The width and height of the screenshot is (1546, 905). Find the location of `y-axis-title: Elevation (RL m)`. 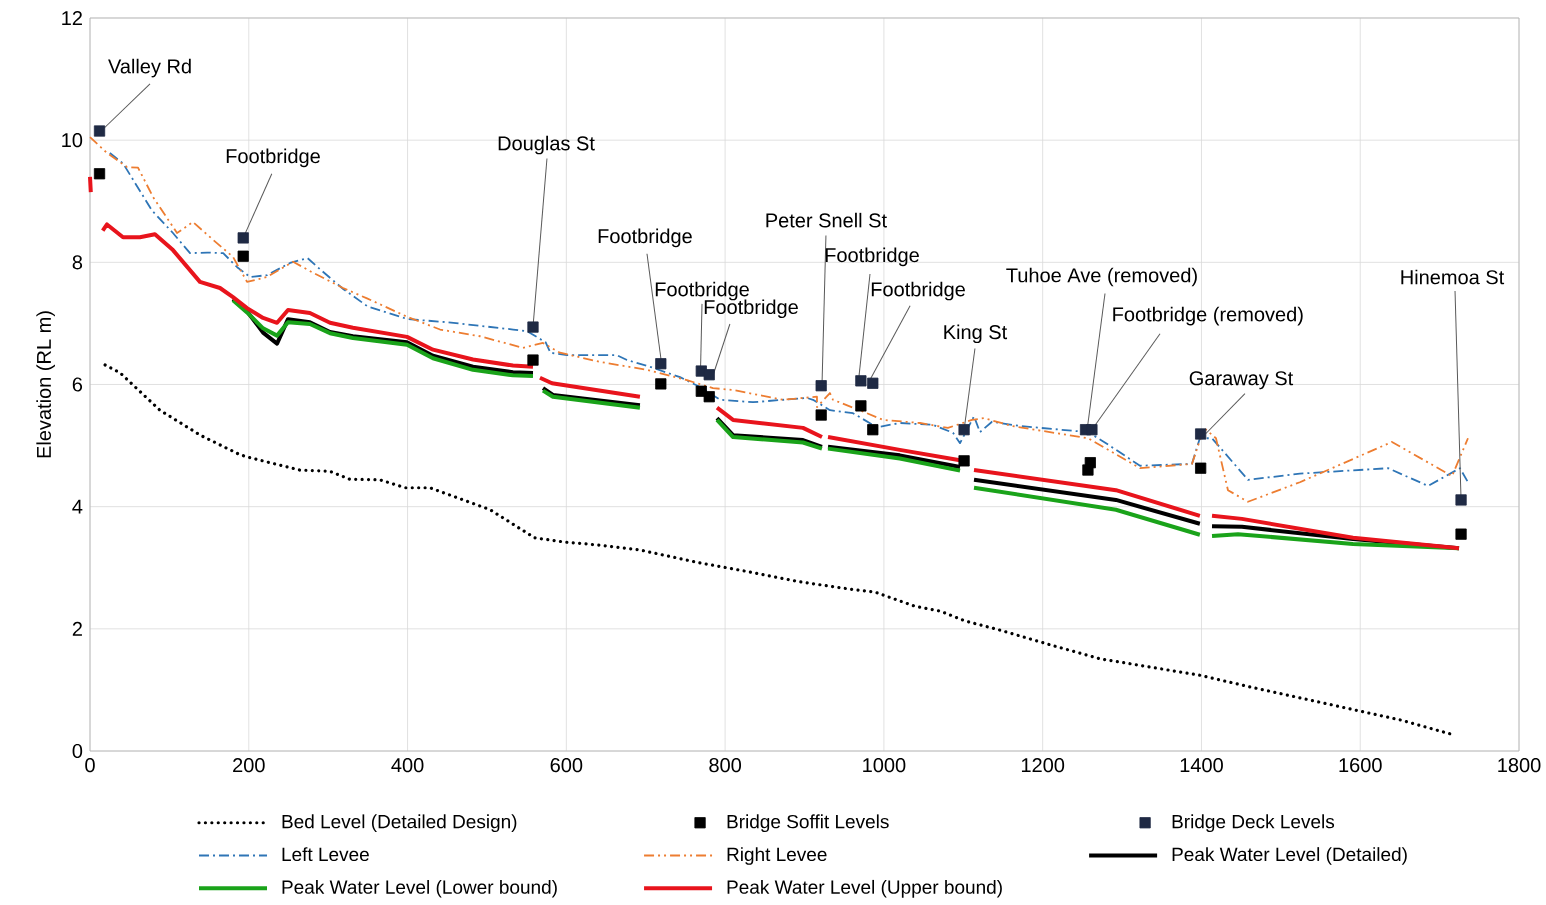

y-axis-title: Elevation (RL m) is located at coordinates (45, 384).